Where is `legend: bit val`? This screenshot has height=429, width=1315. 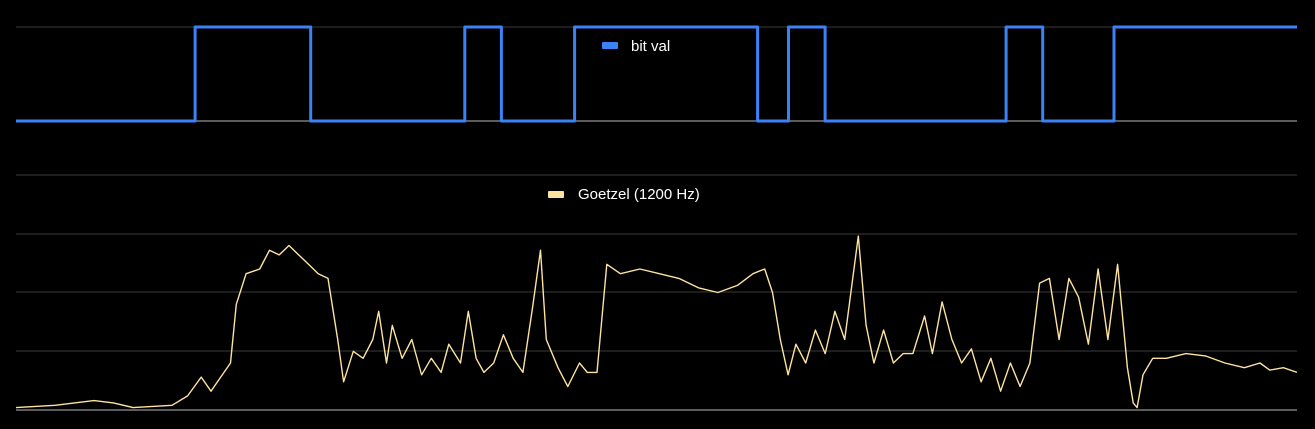
legend: bit val is located at coordinates (636, 46).